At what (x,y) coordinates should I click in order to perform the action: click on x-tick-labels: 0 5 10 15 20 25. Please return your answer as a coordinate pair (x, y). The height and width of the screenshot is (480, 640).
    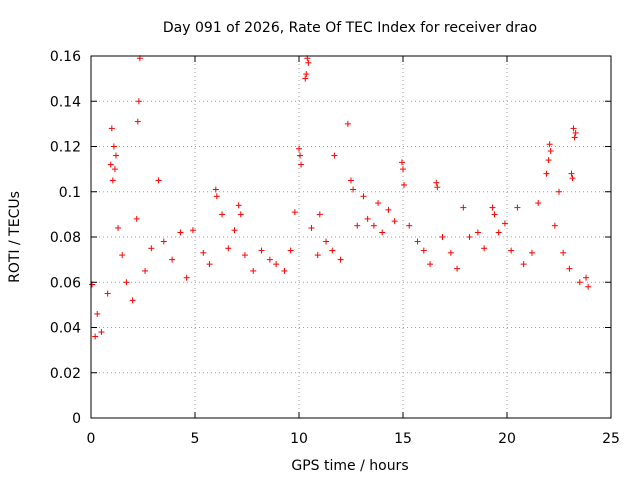
    Looking at the image, I should click on (353, 439).